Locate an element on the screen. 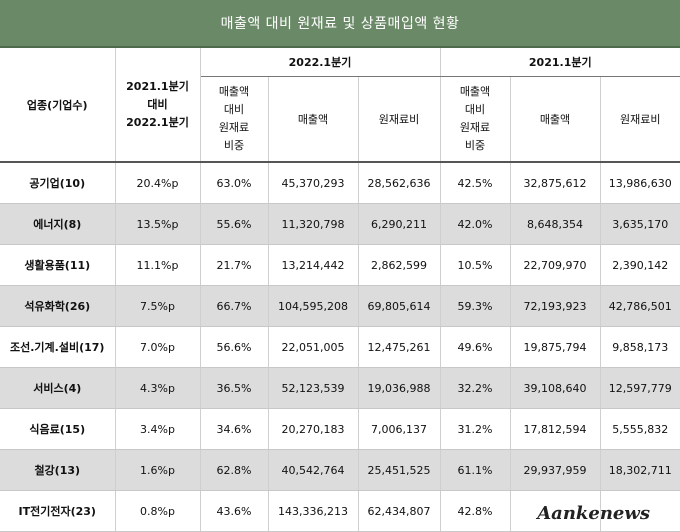 The width and height of the screenshot is (680, 532). cell-sales-2022: 104,595,208 is located at coordinates (313, 306).